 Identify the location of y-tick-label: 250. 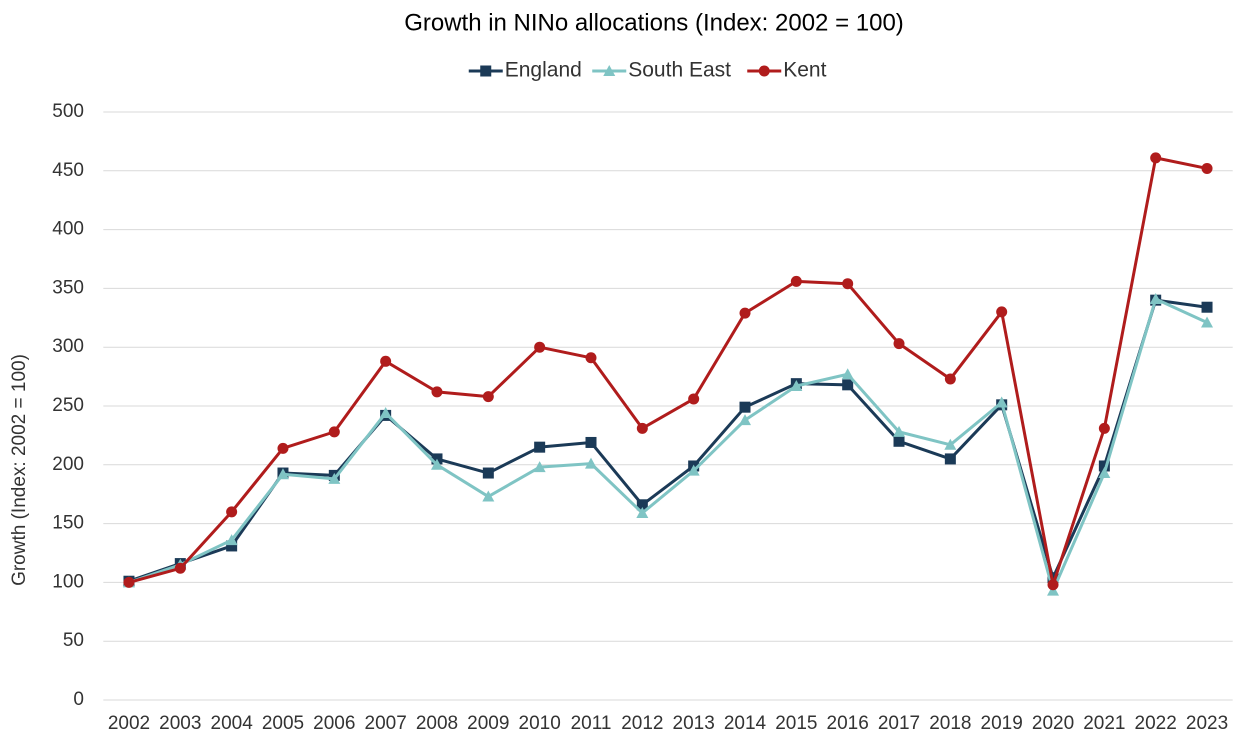
(68, 405).